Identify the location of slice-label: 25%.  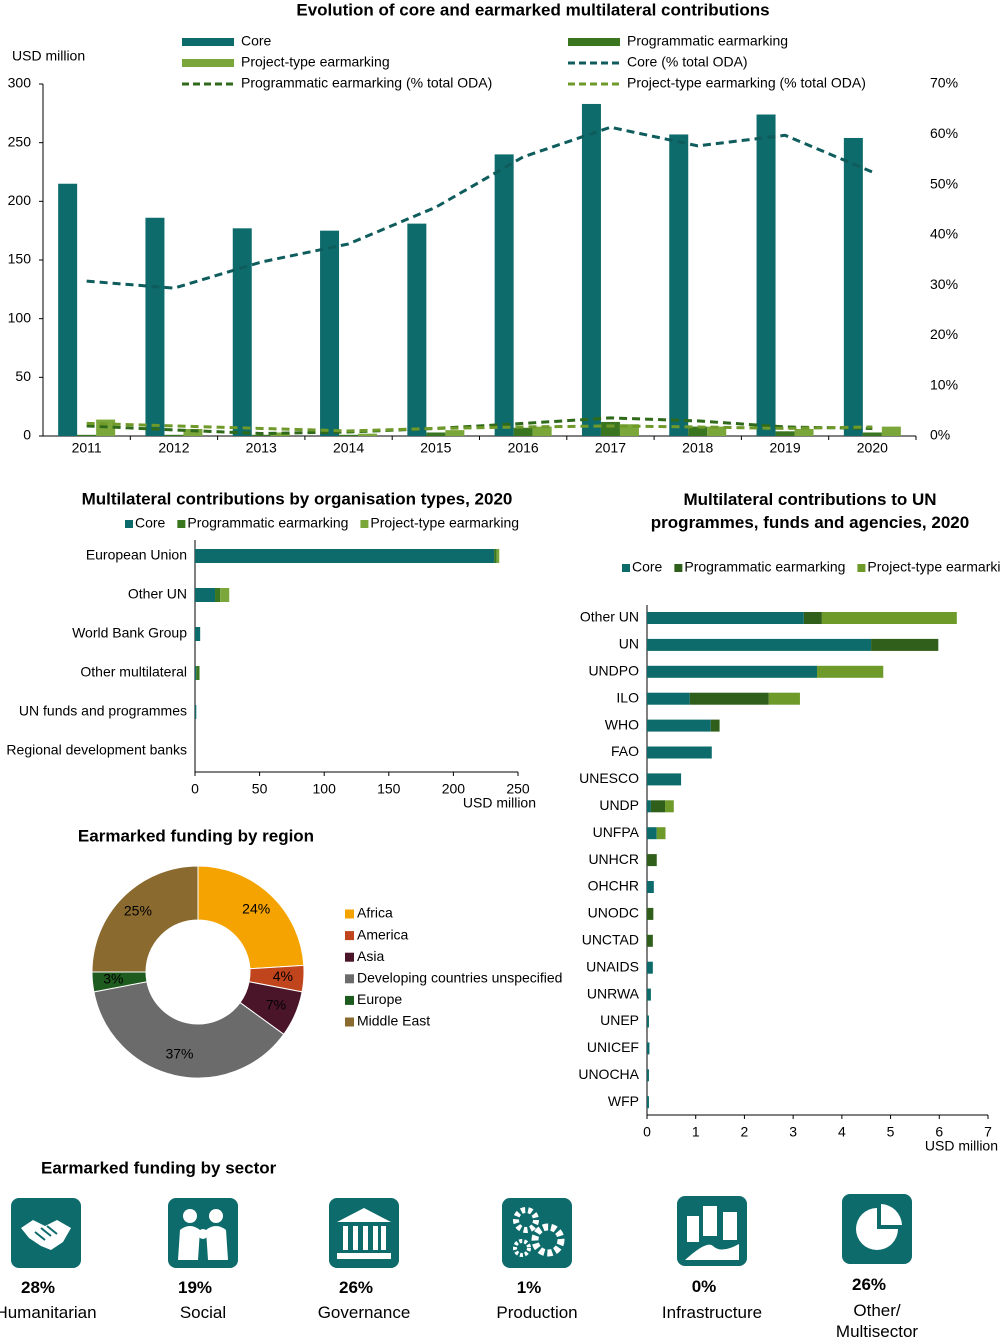
(138, 911).